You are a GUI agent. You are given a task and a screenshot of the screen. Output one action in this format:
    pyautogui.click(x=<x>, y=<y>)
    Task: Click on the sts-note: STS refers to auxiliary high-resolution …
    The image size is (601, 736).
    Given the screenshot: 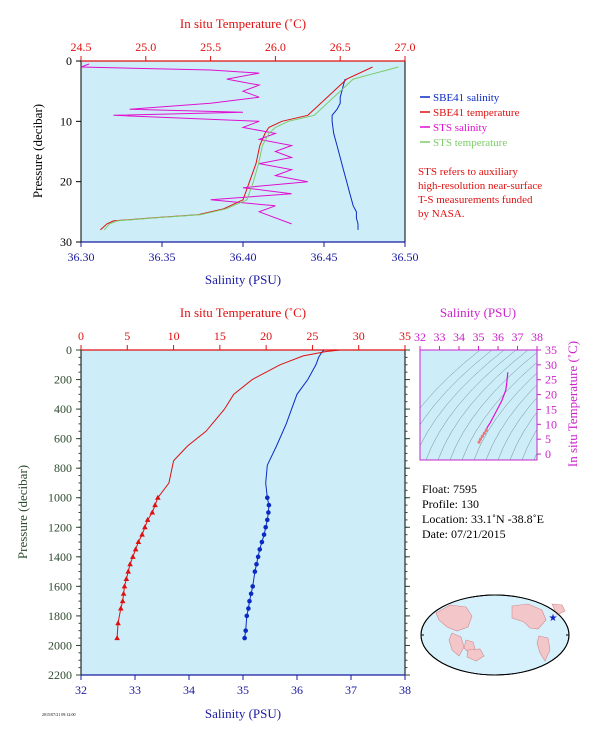 What is the action you would take?
    pyautogui.click(x=480, y=193)
    